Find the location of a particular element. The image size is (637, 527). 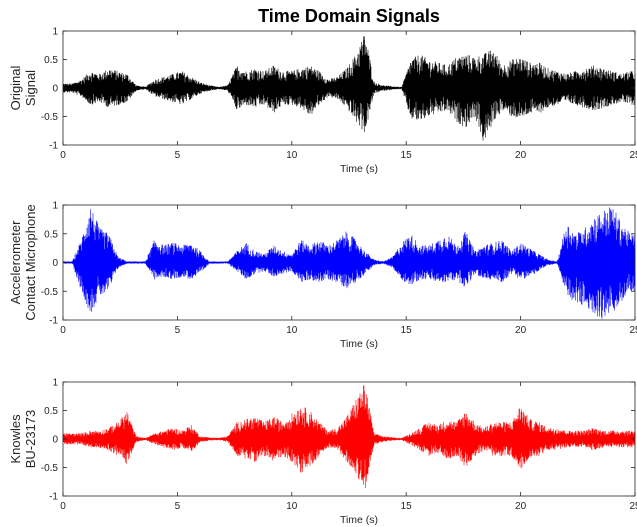

y-axis-label-line: Contact Microphone is located at coordinates (30, 262).